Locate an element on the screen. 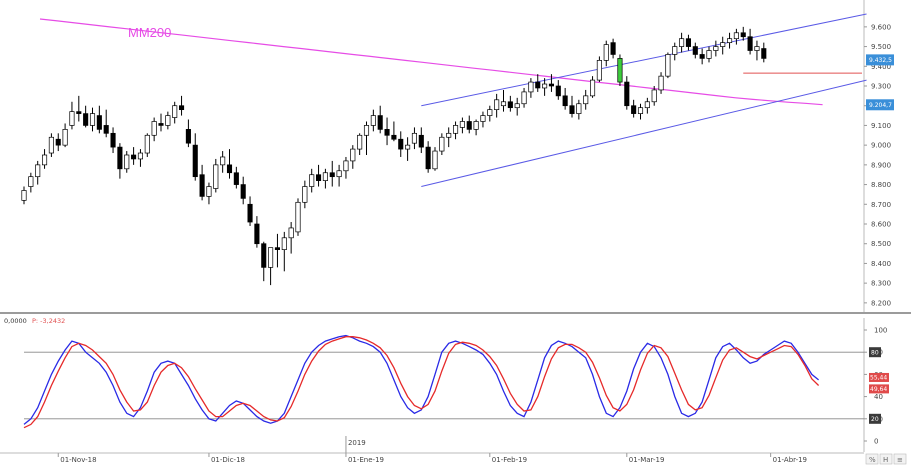 This screenshot has height=470, width=911. price-y-tick-label: 9.600 is located at coordinates (881, 27).